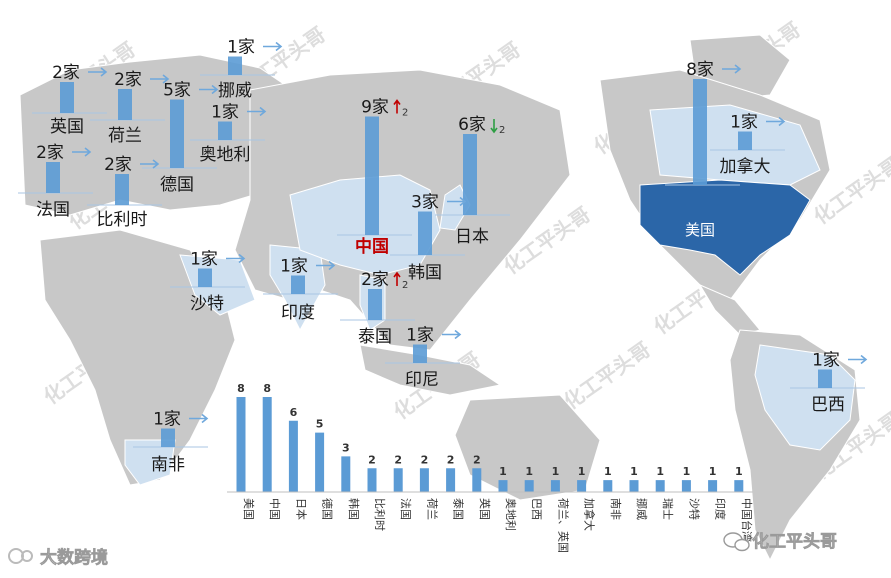 This screenshot has width=891, height=578. Describe the element at coordinates (207, 304) in the screenshot. I see `marker-country-label: 沙特` at that location.